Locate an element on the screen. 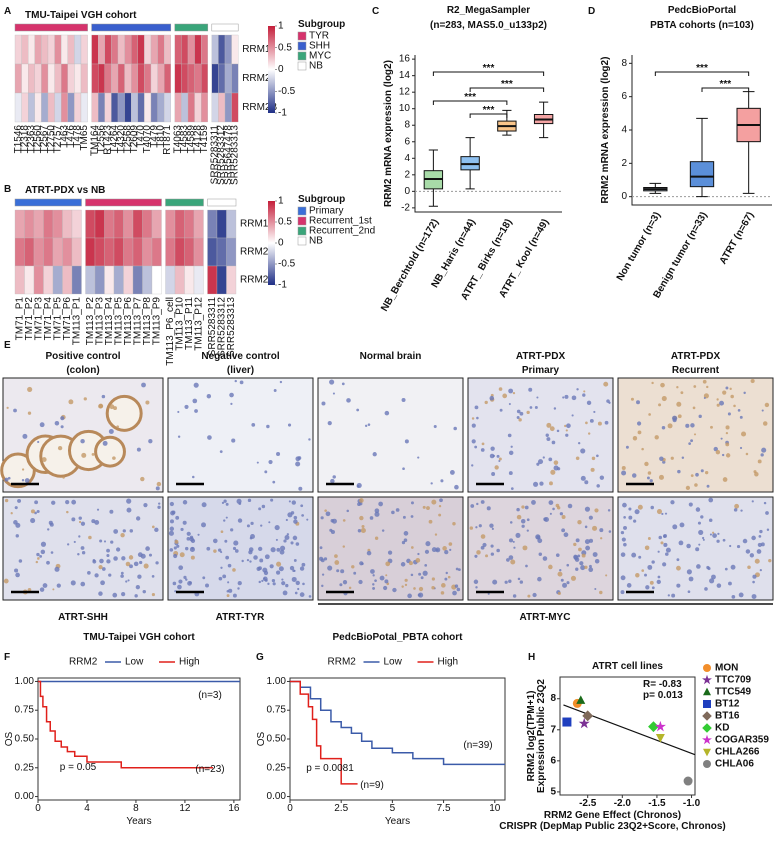  column-label: TM71_P1 is located at coordinates (19, 319).